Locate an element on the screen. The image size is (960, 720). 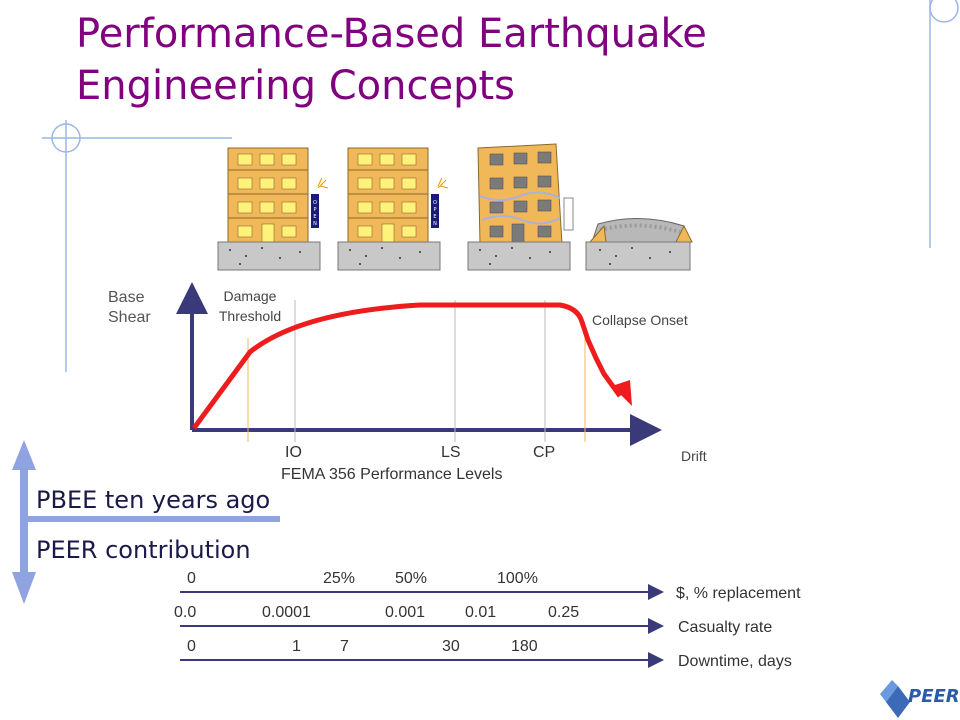
downtime-tick: 7 is located at coordinates (344, 646).